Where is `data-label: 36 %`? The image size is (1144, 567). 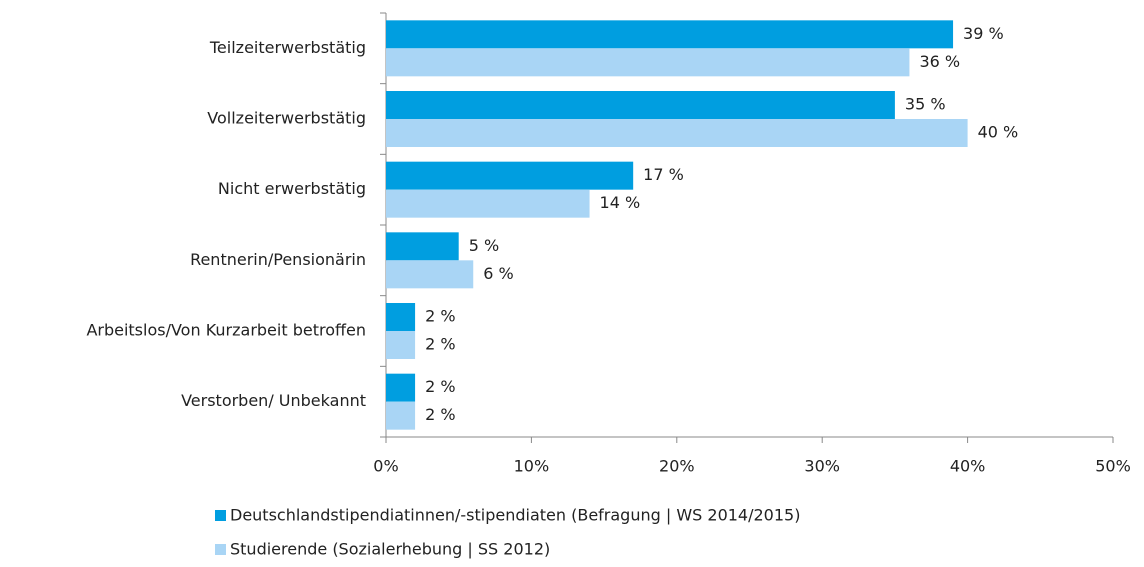 data-label: 36 % is located at coordinates (939, 61).